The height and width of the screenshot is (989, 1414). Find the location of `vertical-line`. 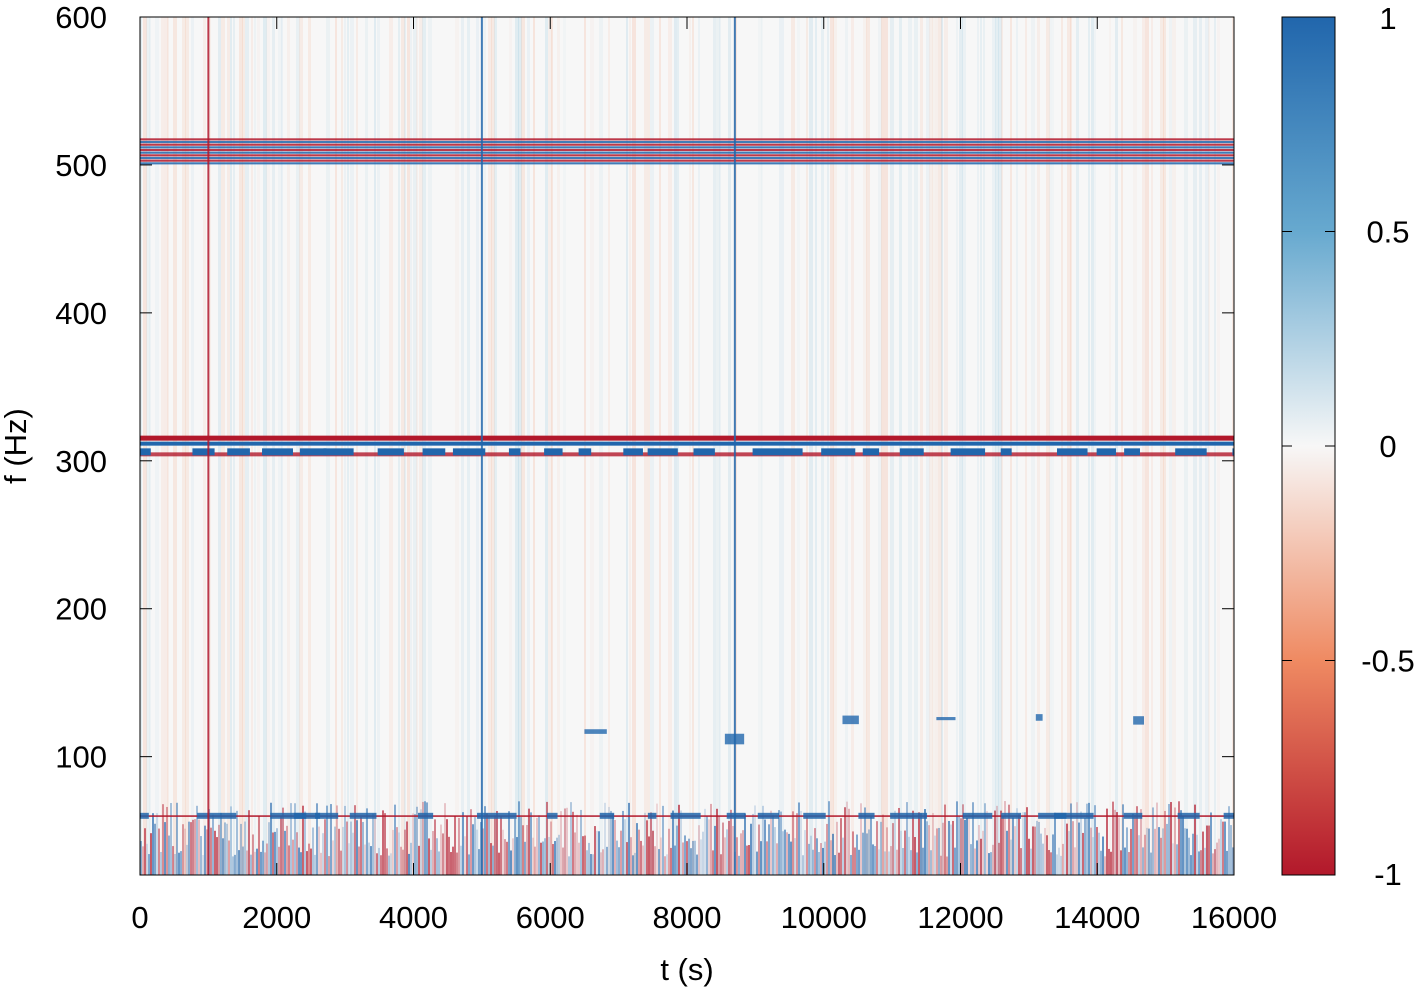

vertical-line is located at coordinates (208, 446).